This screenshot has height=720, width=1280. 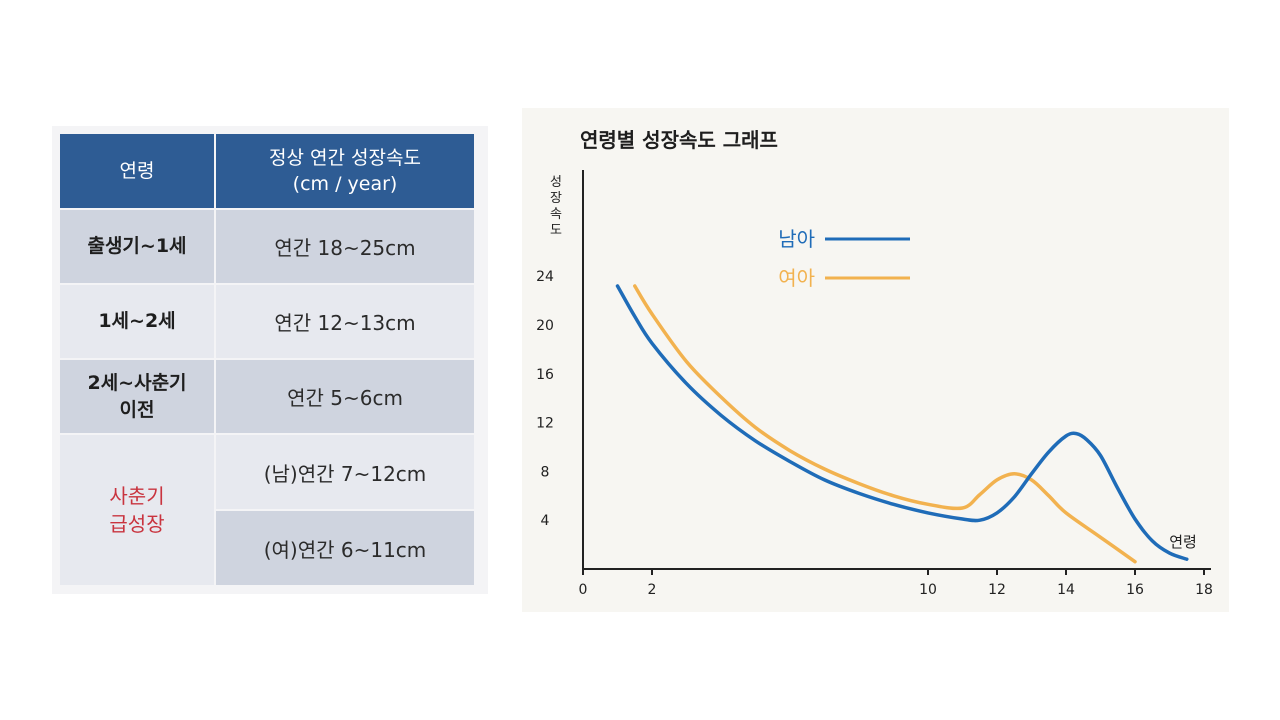 What do you see at coordinates (796, 239) in the screenshot?
I see `legend-label-boy: 남아` at bounding box center [796, 239].